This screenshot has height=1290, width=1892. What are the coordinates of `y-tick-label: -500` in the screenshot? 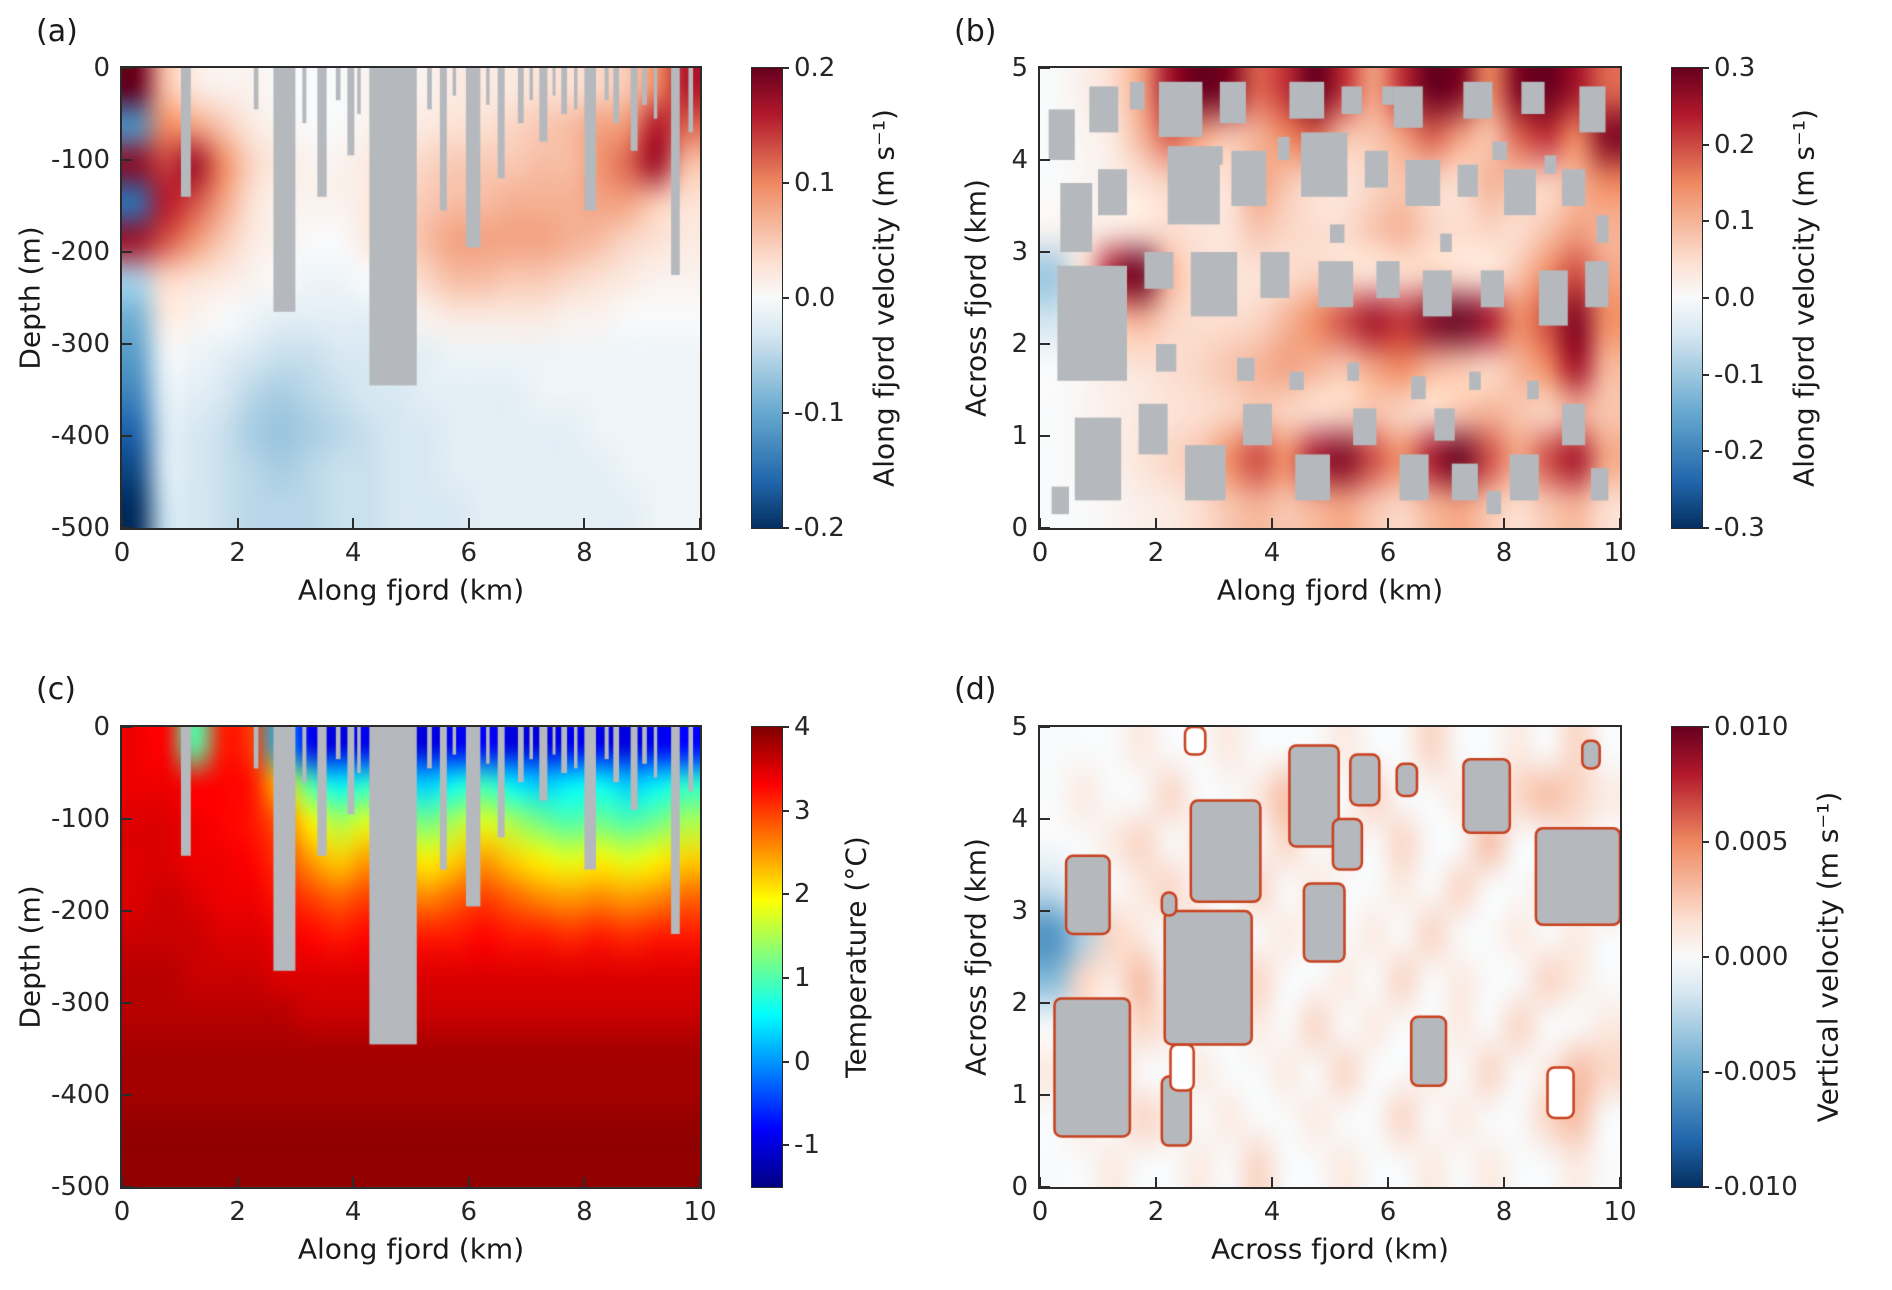 It's located at (80, 528).